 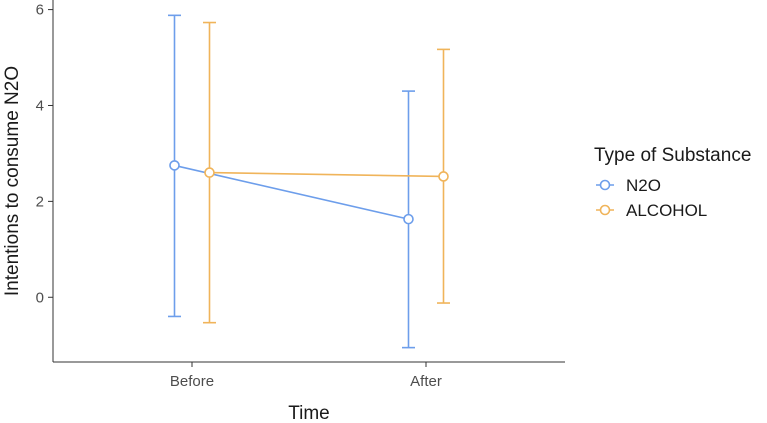 I want to click on legend-title: Type of Substance, so click(x=672, y=155).